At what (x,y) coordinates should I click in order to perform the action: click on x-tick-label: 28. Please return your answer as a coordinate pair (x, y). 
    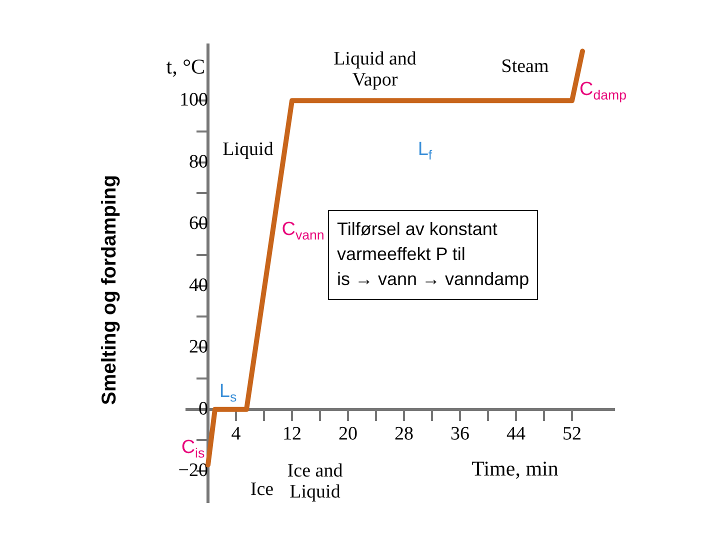
    Looking at the image, I should click on (404, 434).